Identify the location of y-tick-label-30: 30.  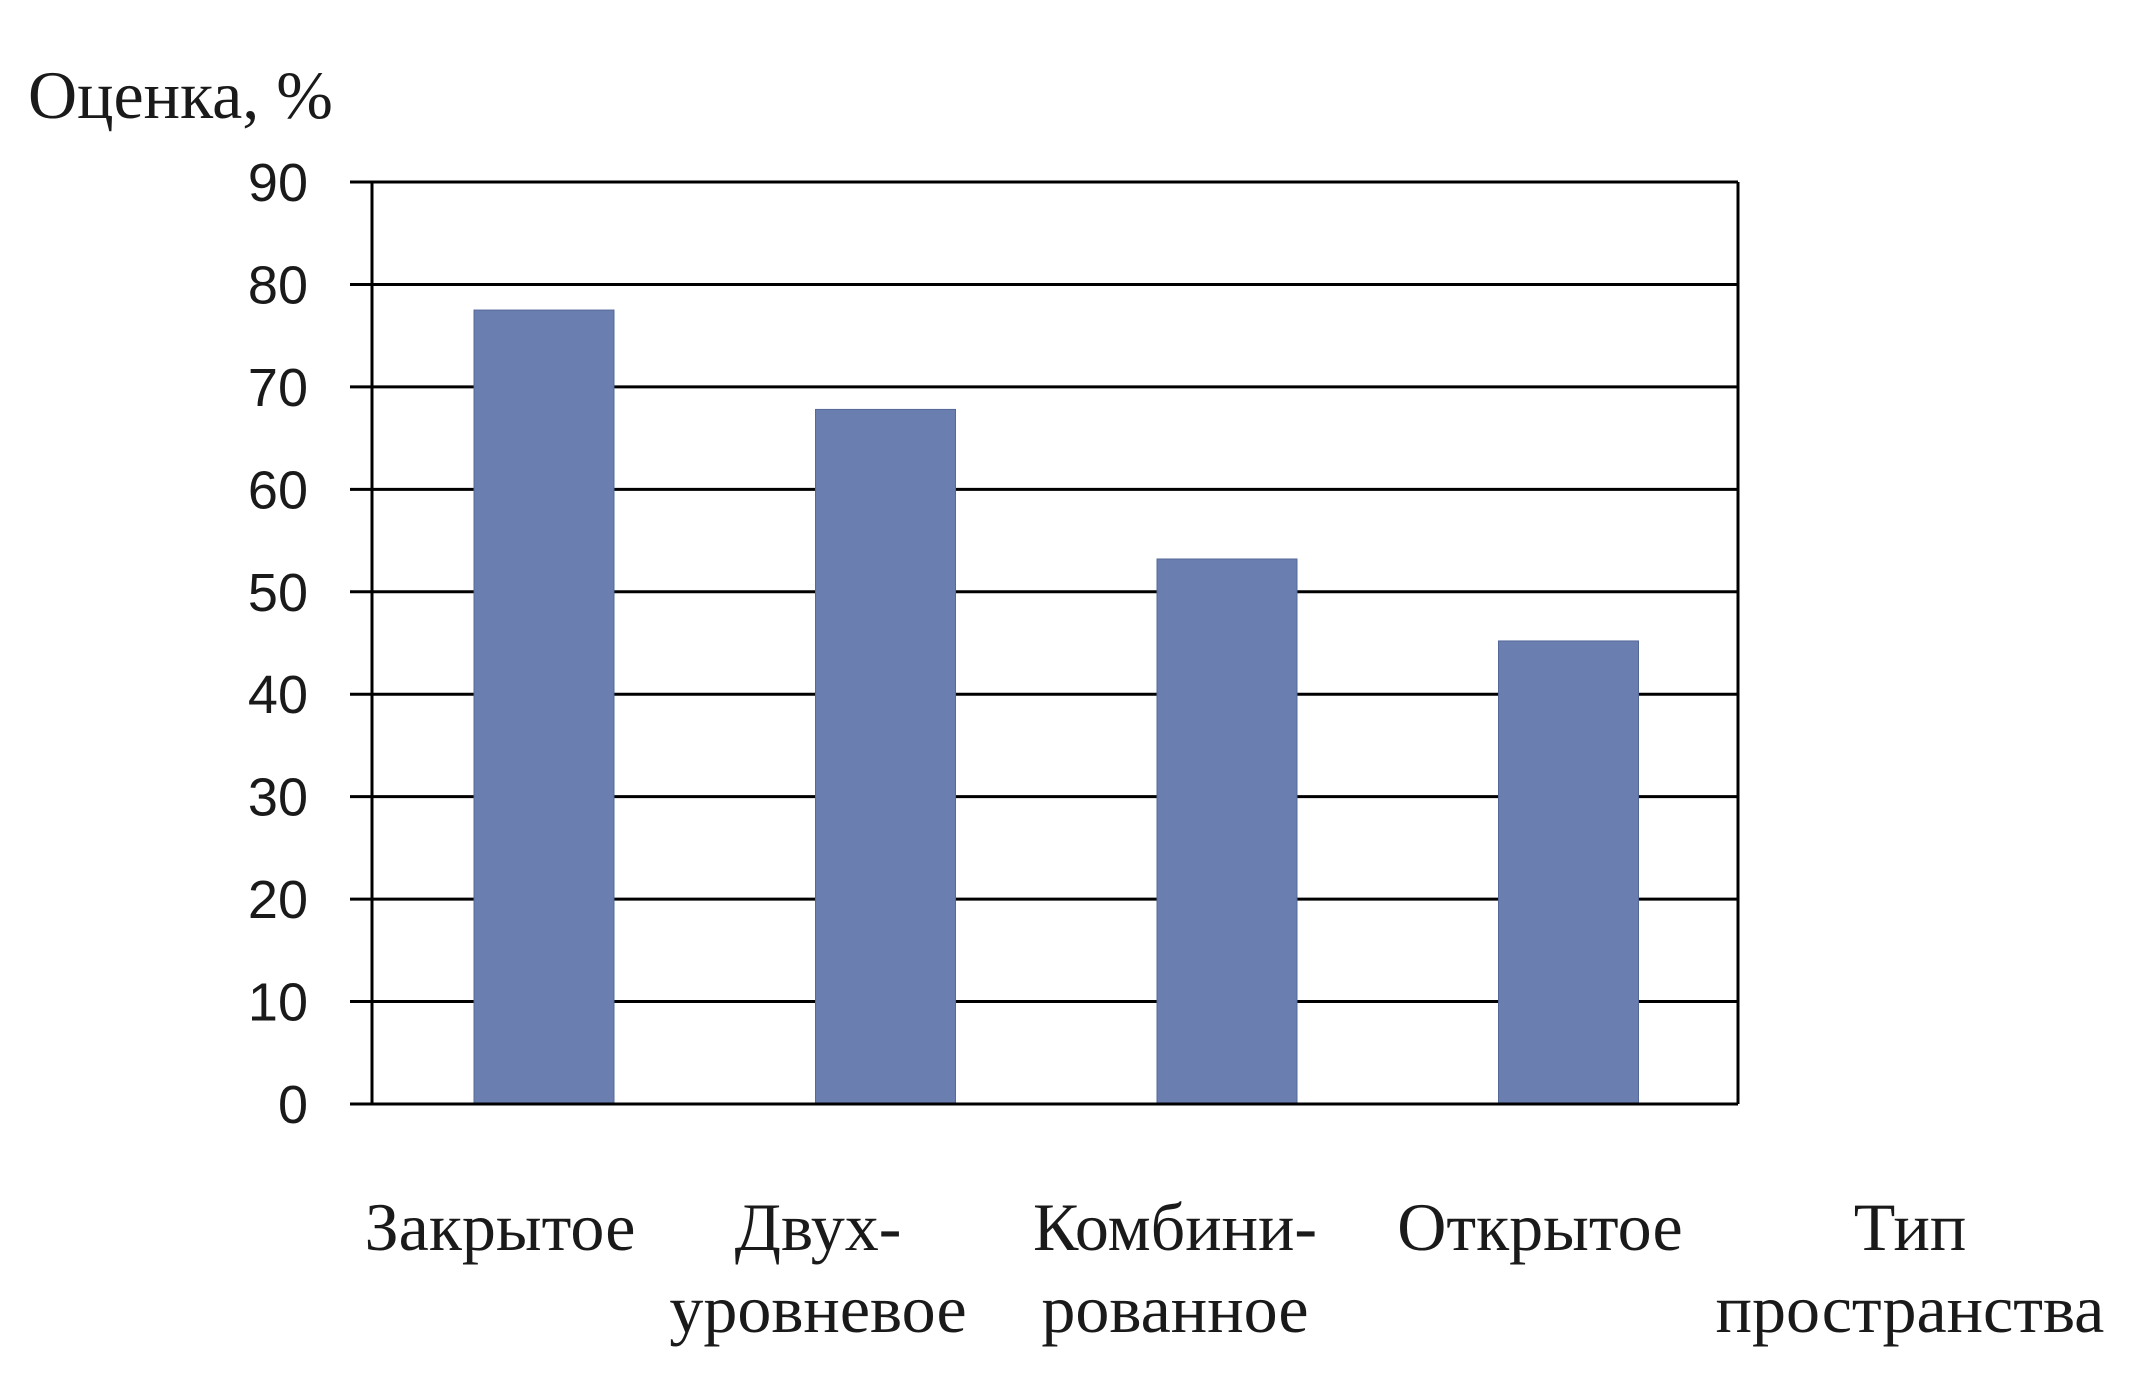
(278, 798).